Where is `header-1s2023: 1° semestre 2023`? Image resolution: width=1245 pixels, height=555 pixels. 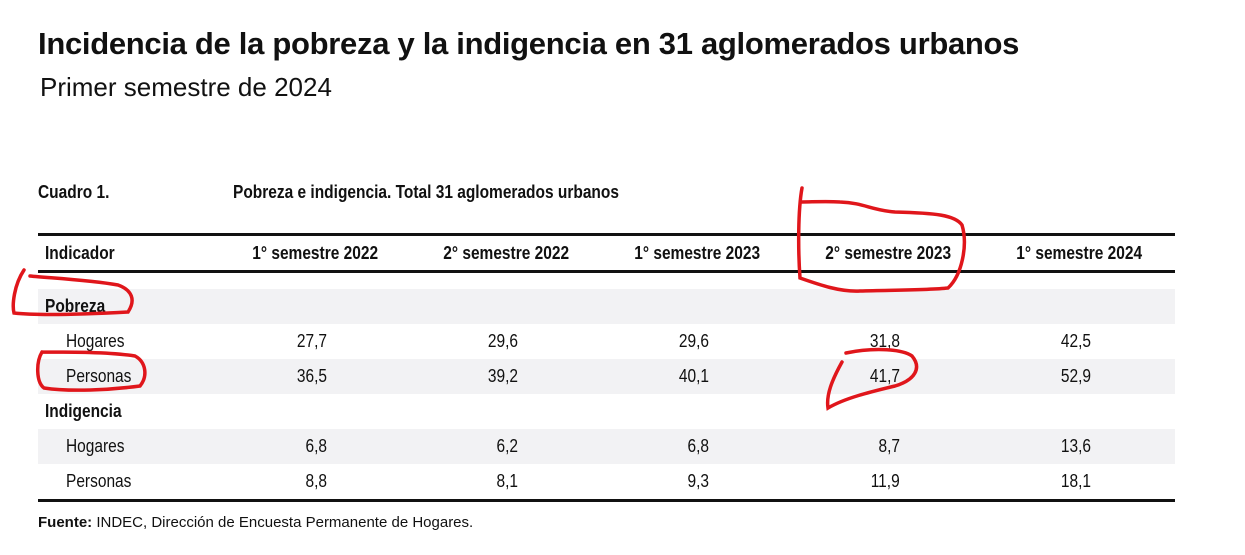
header-1s2023: 1° semestre 2023 is located at coordinates (697, 253).